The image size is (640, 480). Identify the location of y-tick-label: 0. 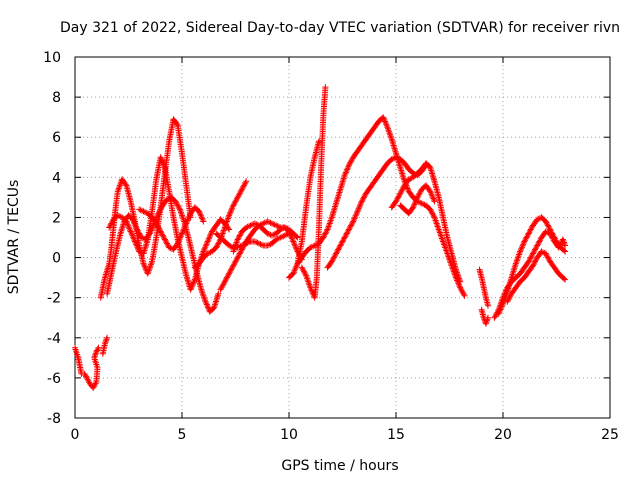
(56, 259).